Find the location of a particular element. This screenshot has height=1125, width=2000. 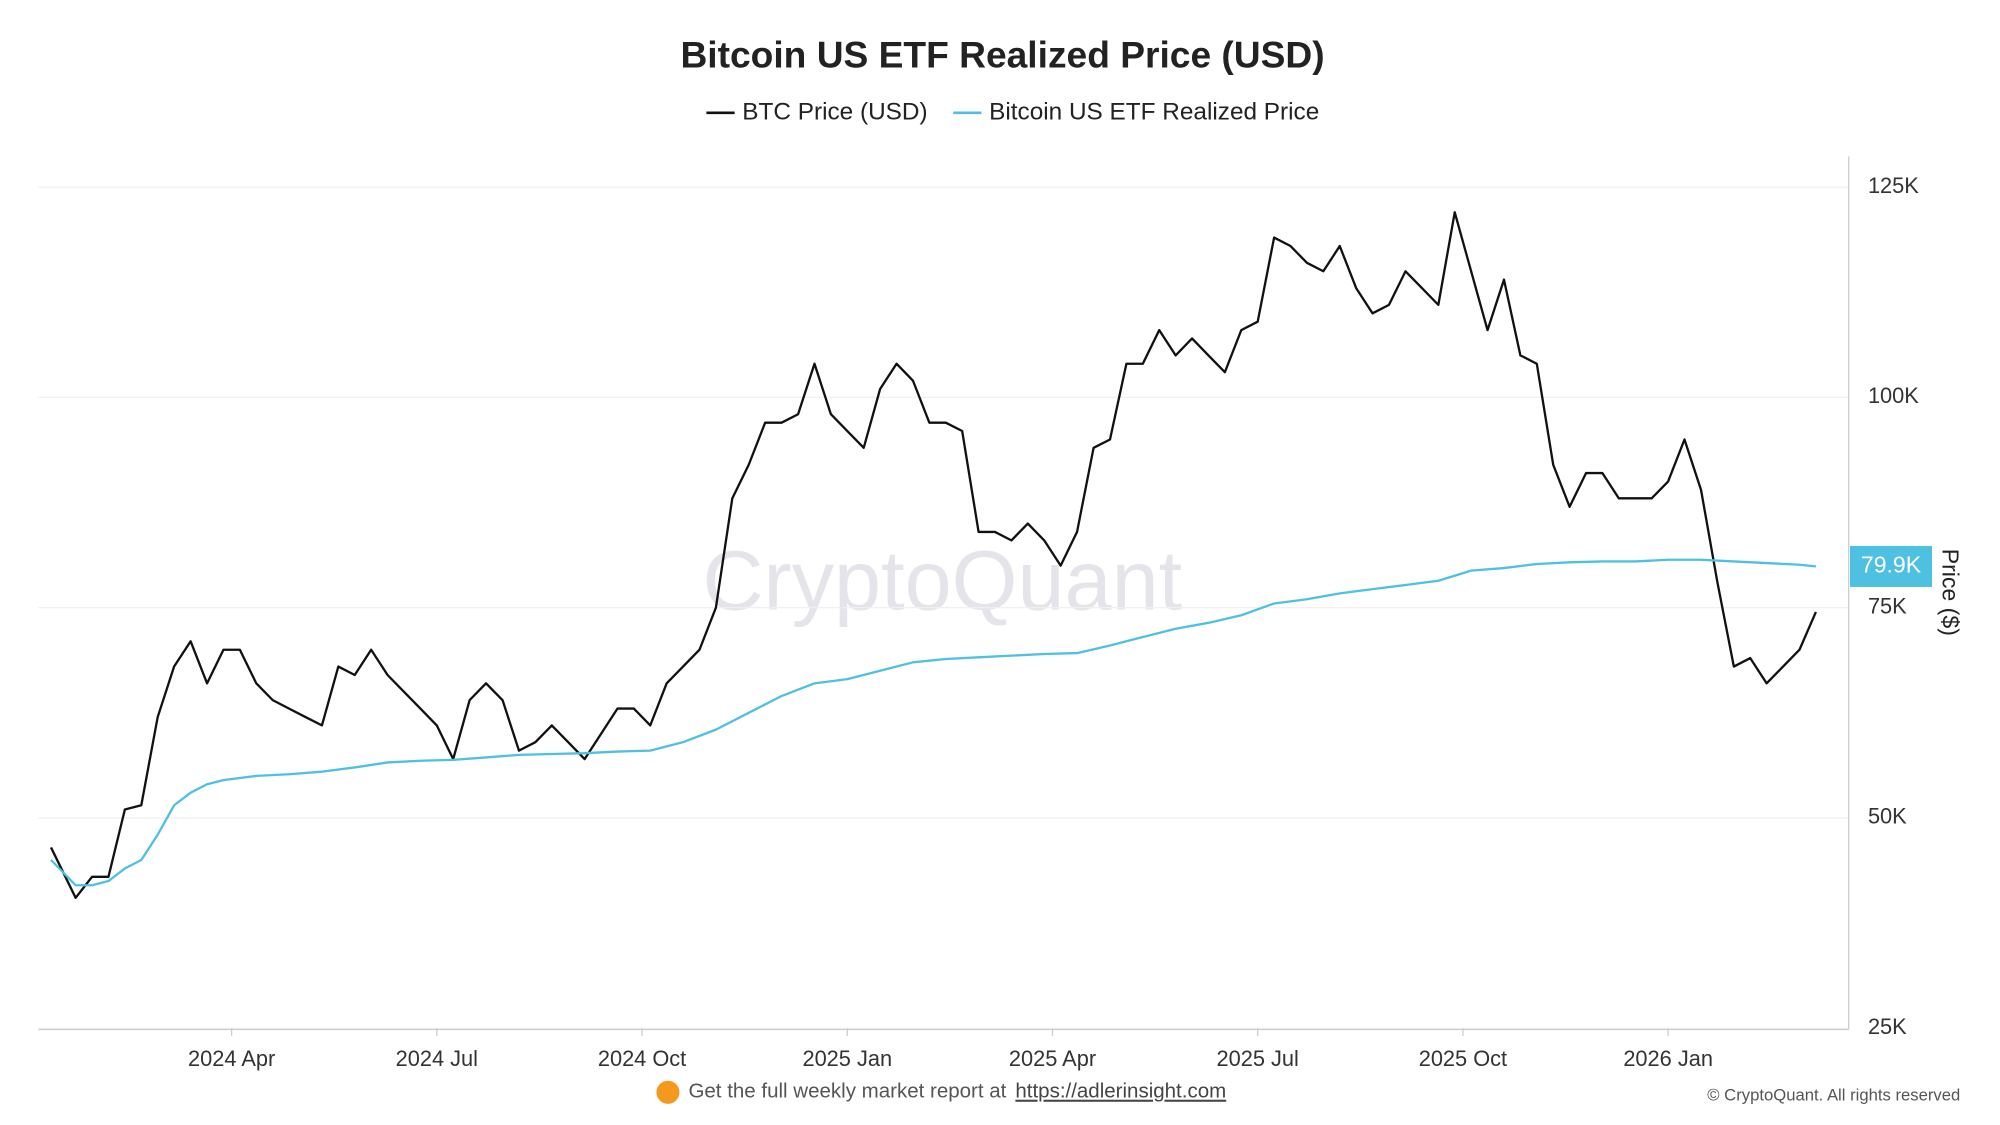

x-tick-label: 2025 Apr is located at coordinates (1052, 1058).